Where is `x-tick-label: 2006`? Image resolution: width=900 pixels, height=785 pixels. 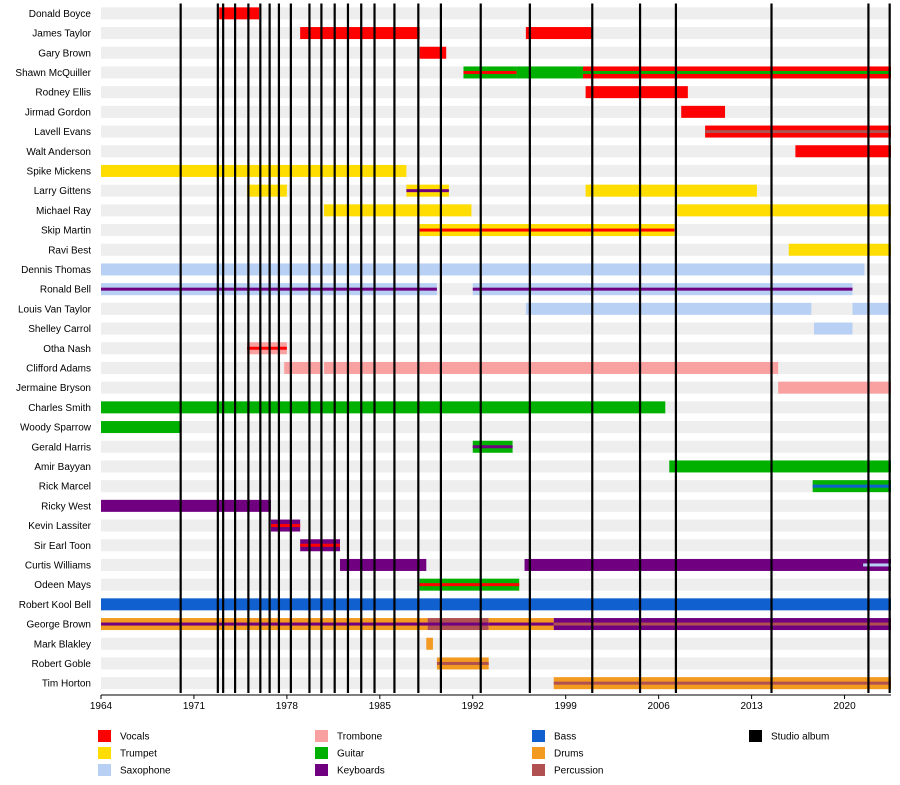 x-tick-label: 2006 is located at coordinates (659, 706).